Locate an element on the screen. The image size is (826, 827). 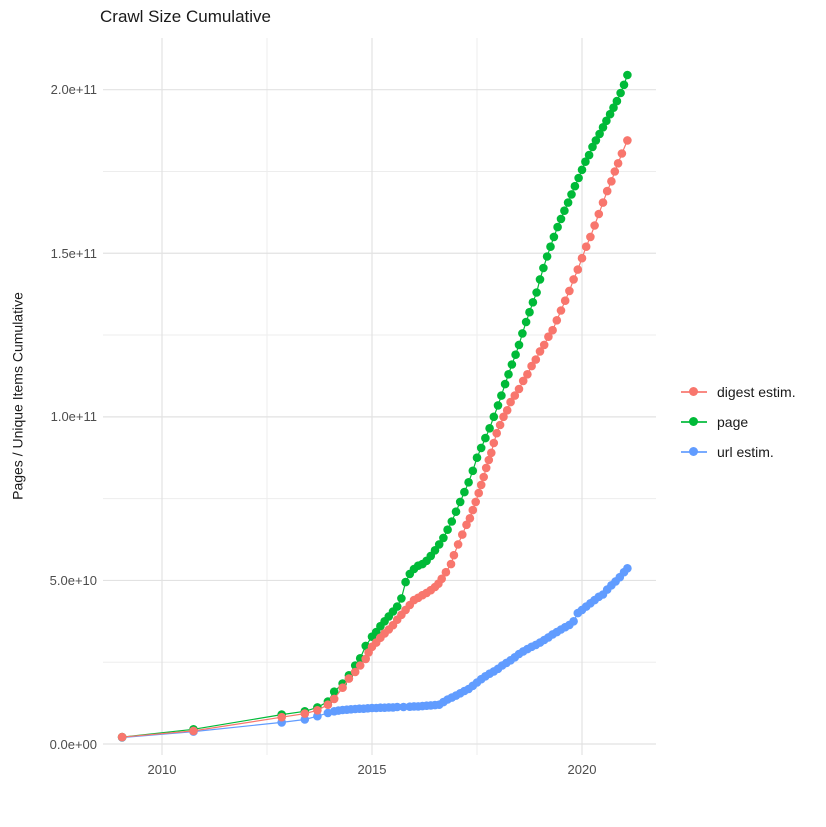
series-url-estim is located at coordinates (374, 653).